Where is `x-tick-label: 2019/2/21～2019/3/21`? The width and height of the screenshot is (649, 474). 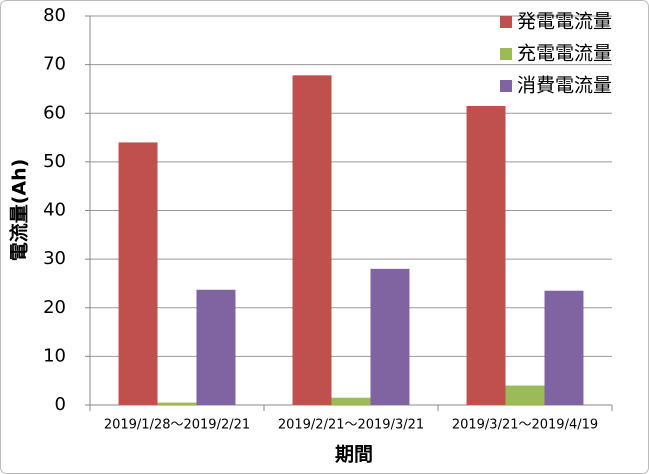 x-tick-label: 2019/2/21～2019/3/21 is located at coordinates (351, 425).